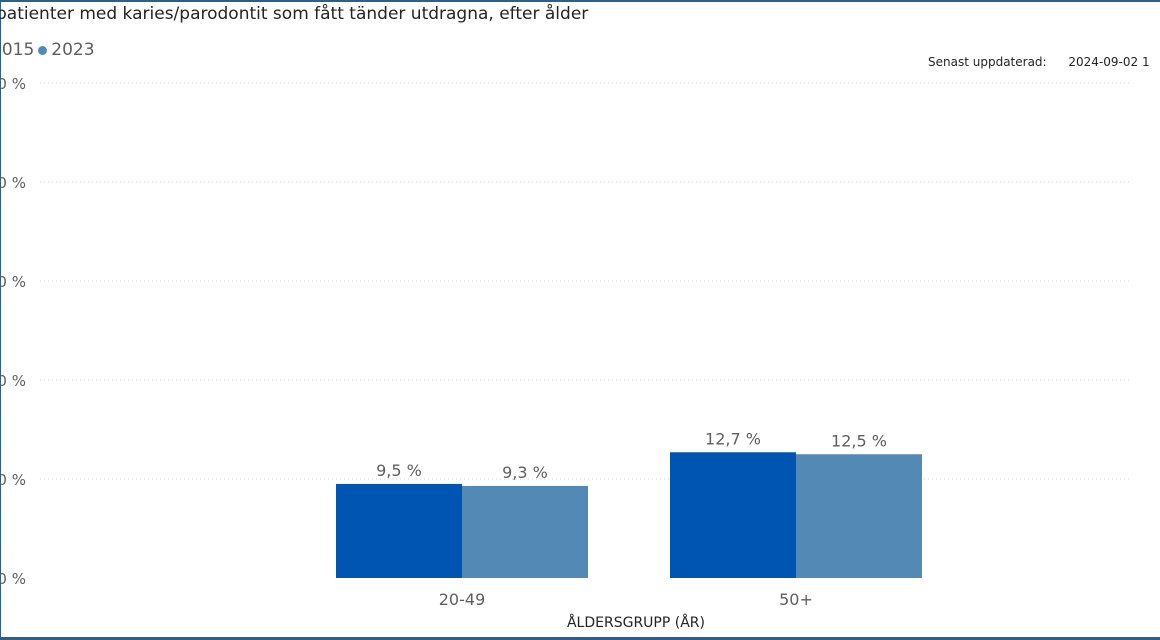  Describe the element at coordinates (462, 599) in the screenshot. I see `x-tick-label: 20-49` at that location.